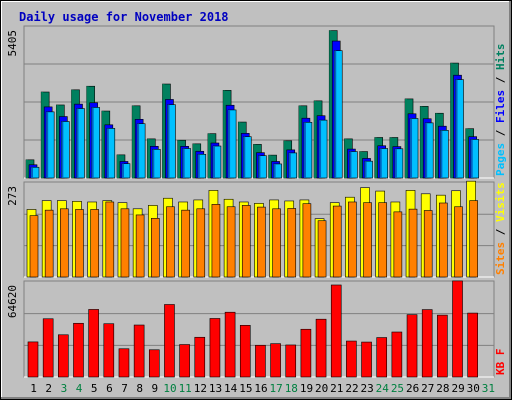  I want to click on day-label-5: 5, so click(94, 388).